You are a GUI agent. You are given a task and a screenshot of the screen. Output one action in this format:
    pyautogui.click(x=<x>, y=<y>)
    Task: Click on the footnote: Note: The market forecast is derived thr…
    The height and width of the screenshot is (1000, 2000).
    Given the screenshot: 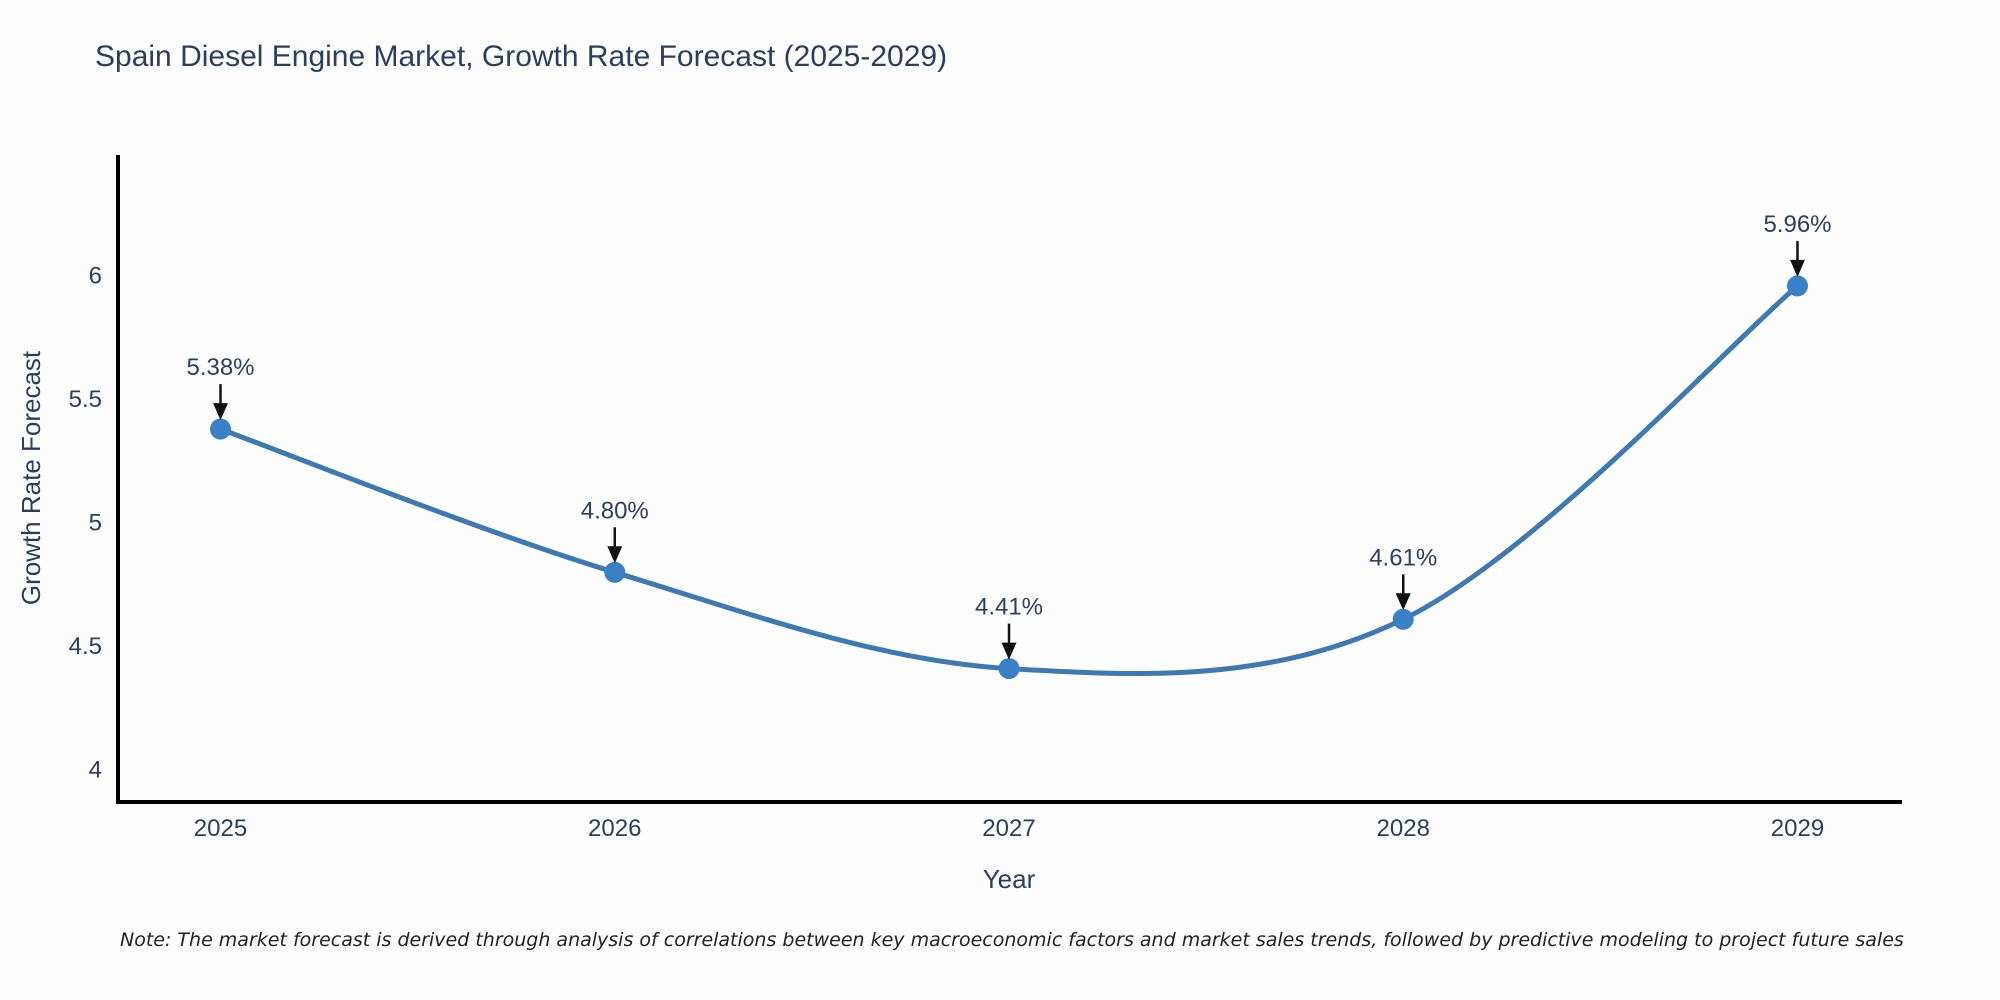 What is the action you would take?
    pyautogui.click(x=1012, y=940)
    